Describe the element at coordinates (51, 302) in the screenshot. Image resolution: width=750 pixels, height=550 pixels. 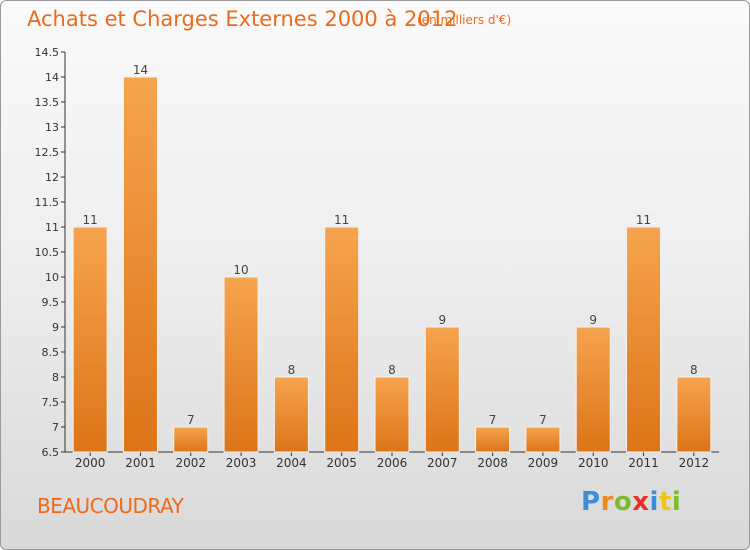
I see `y-tick-label: 9.5` at that location.